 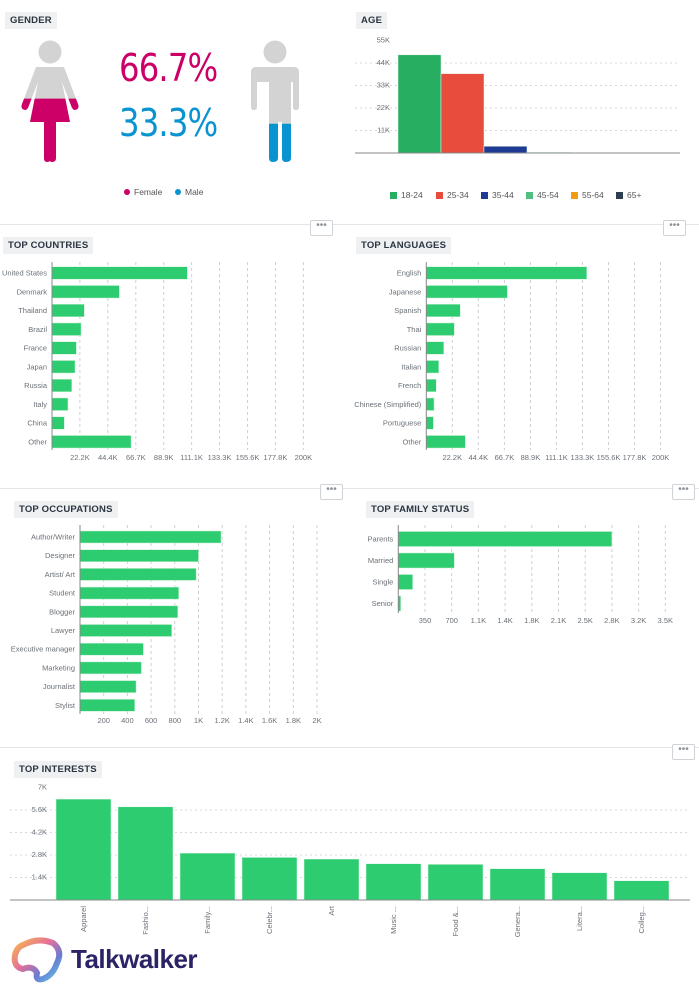 What do you see at coordinates (40, 404) in the screenshot?
I see `category-label: Italy` at bounding box center [40, 404].